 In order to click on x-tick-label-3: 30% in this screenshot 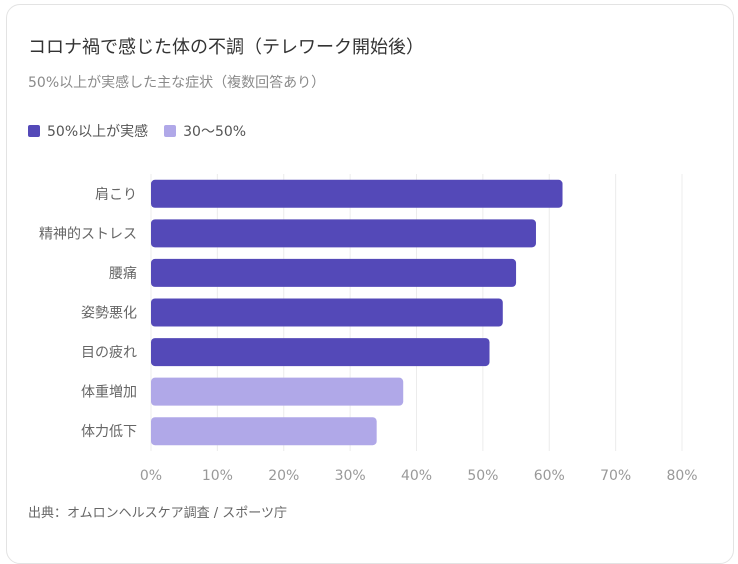, I will do `click(350, 476)`.